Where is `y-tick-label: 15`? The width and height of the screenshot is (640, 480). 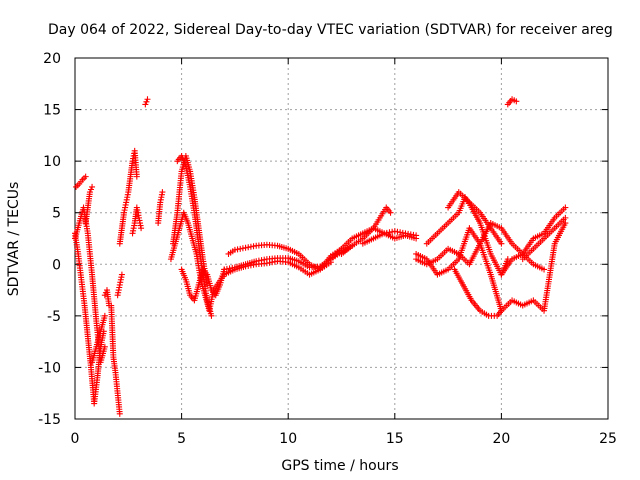
y-tick-label: 15 is located at coordinates (52, 111).